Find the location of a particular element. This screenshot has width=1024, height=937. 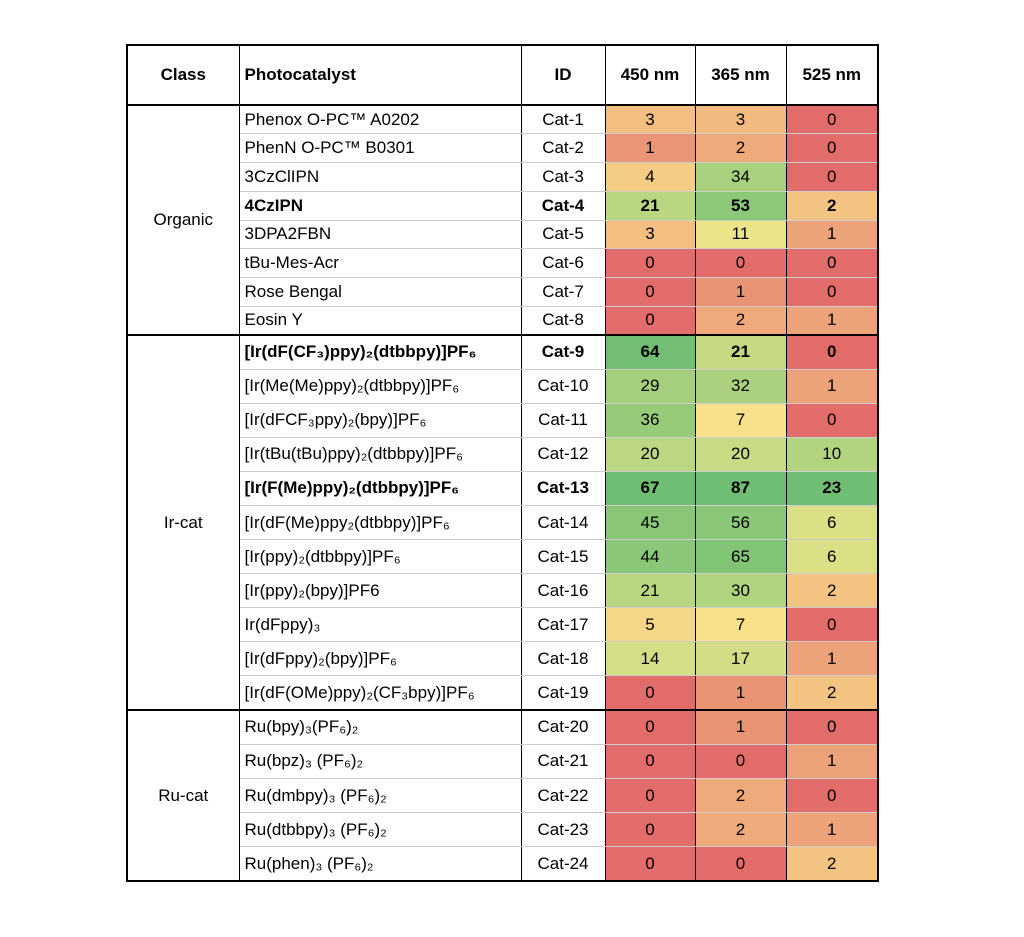

id-cell: Cat-15 is located at coordinates (563, 557).